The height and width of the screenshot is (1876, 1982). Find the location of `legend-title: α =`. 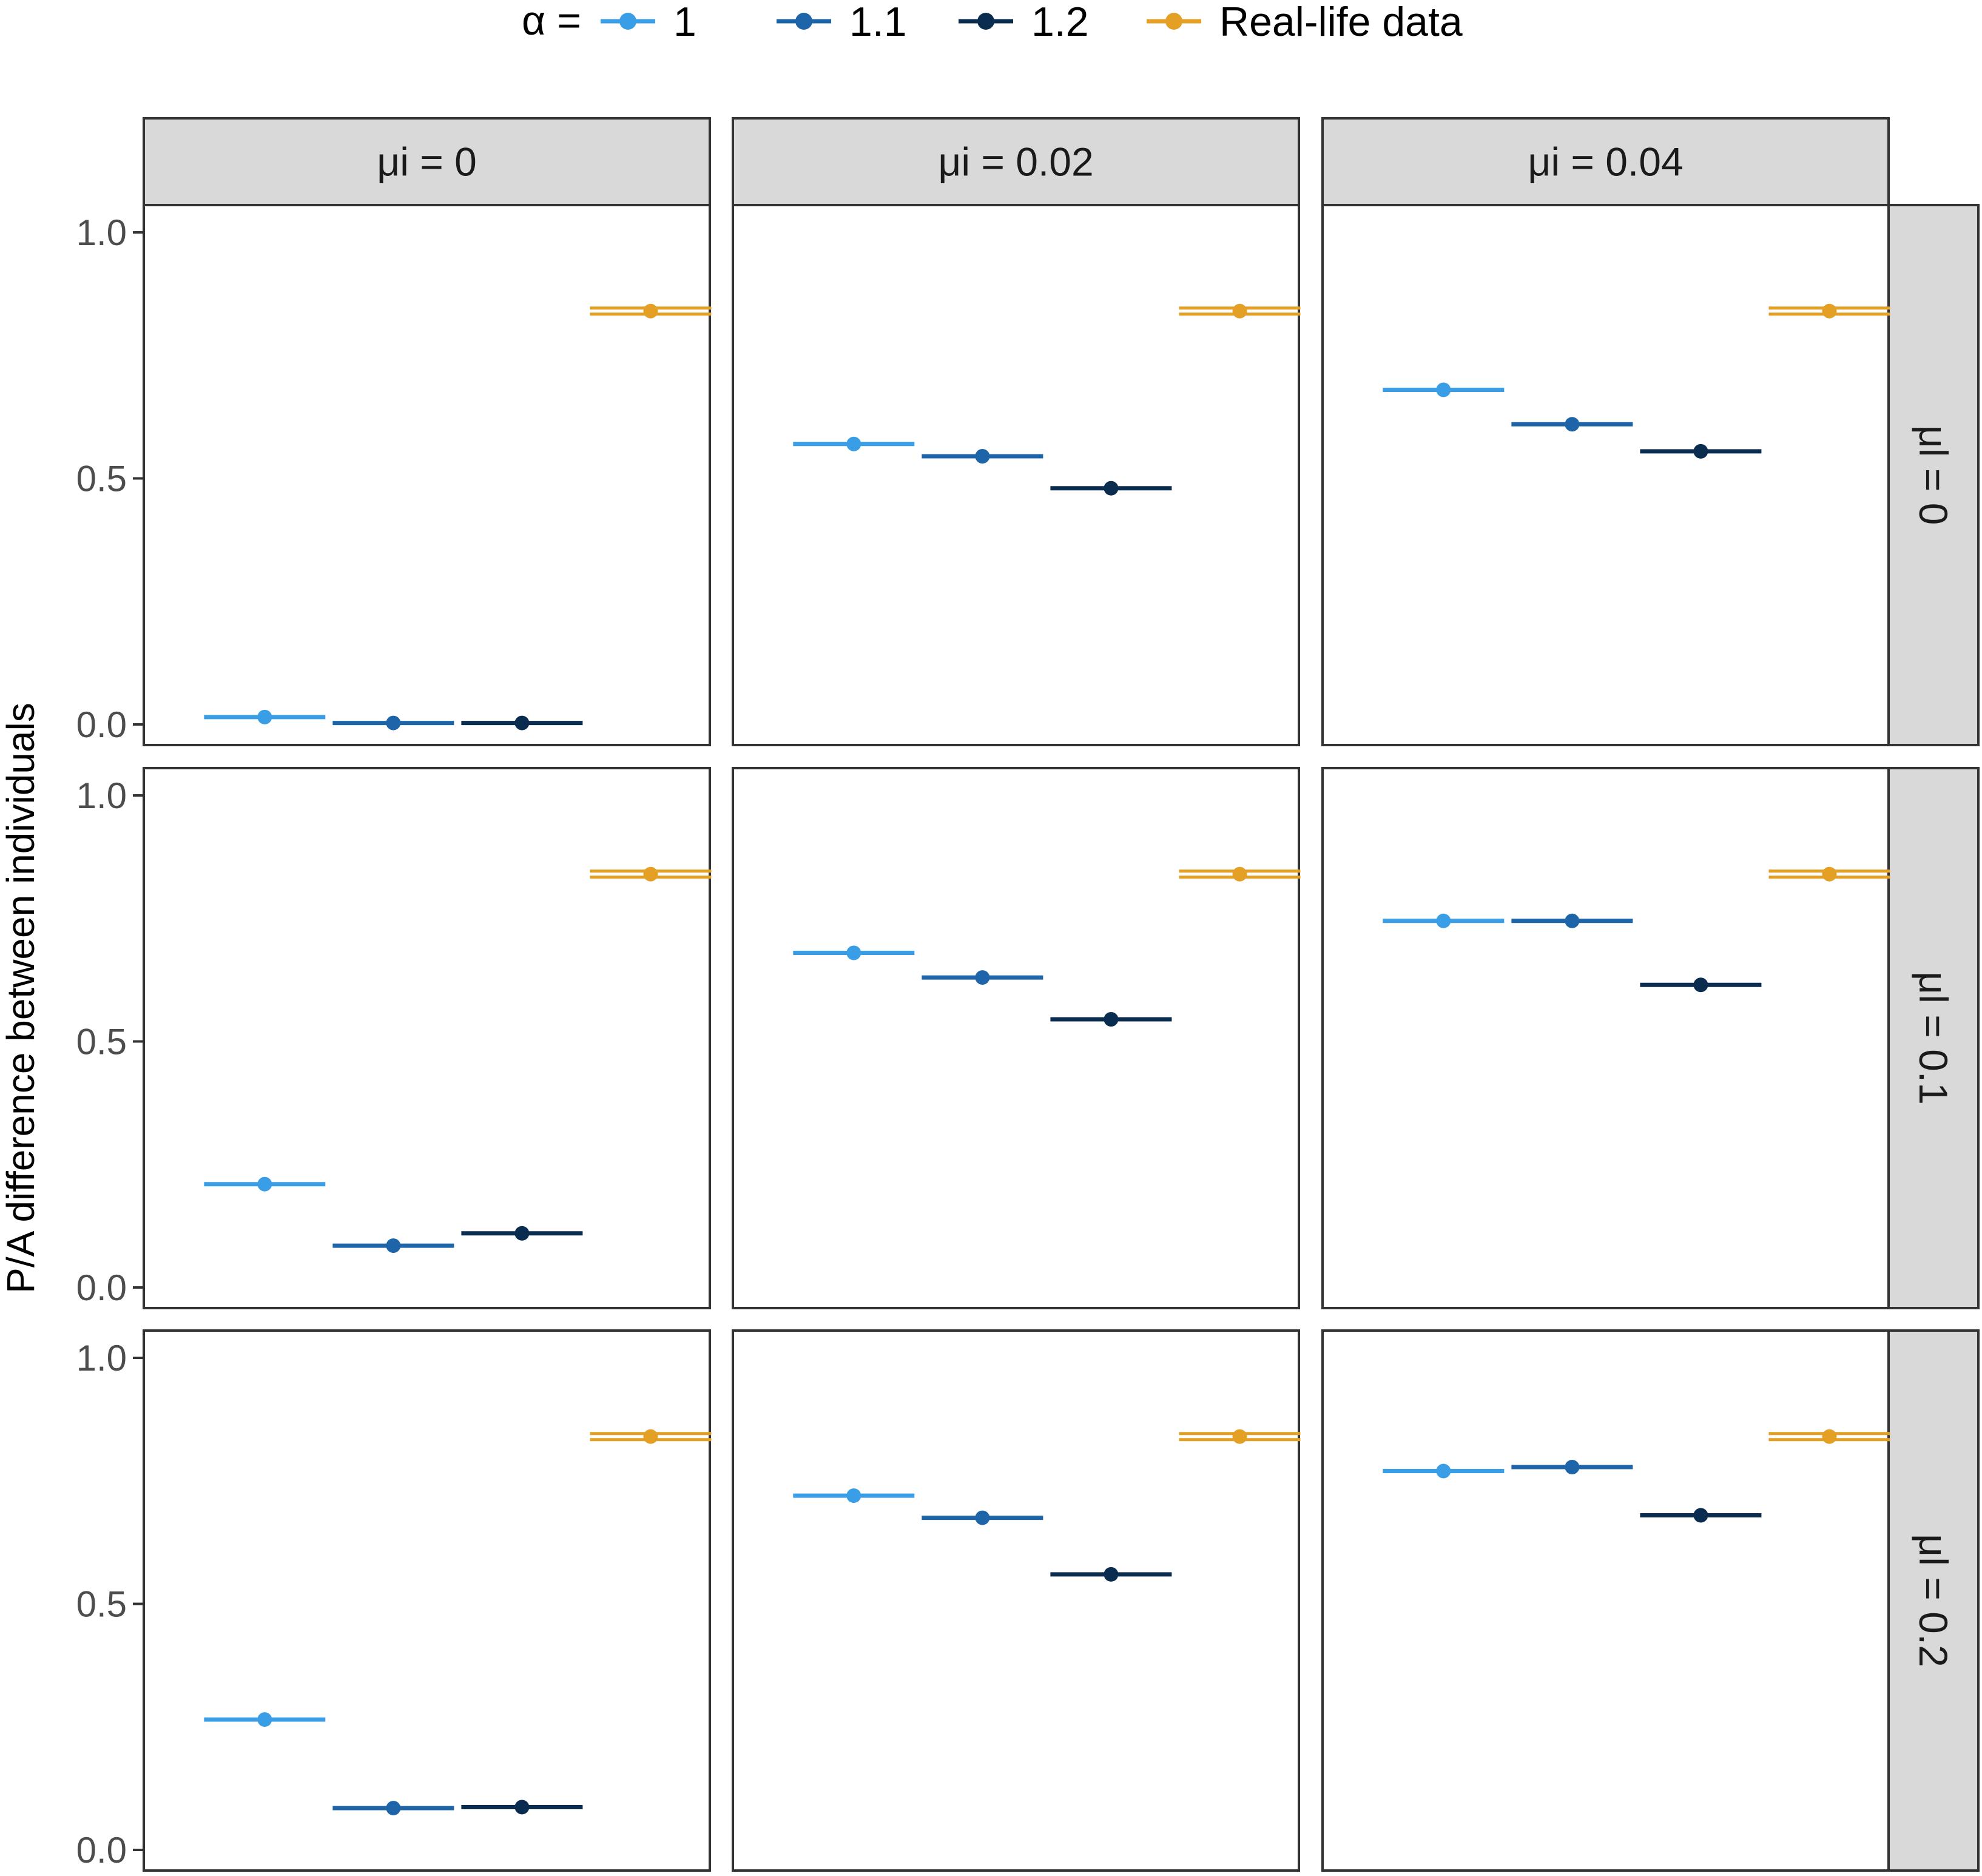

legend-title: α = is located at coordinates (551, 22).